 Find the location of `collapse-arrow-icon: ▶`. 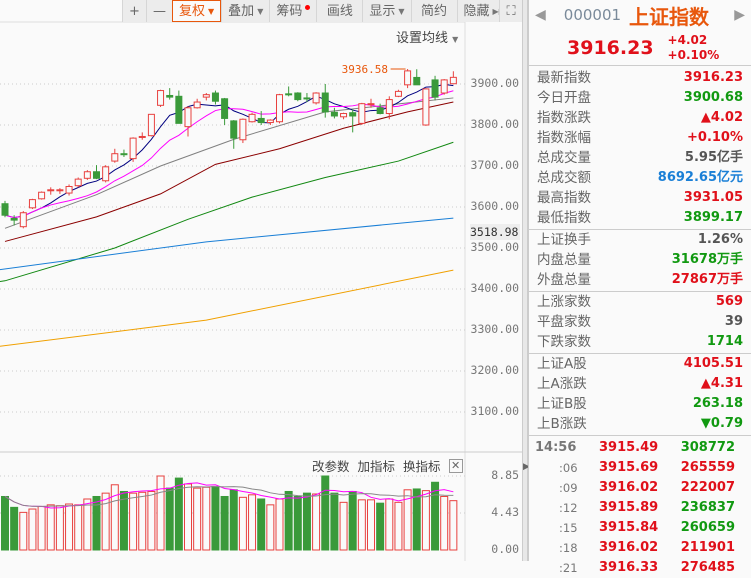

collapse-arrow-icon: ▶ is located at coordinates (526, 467).